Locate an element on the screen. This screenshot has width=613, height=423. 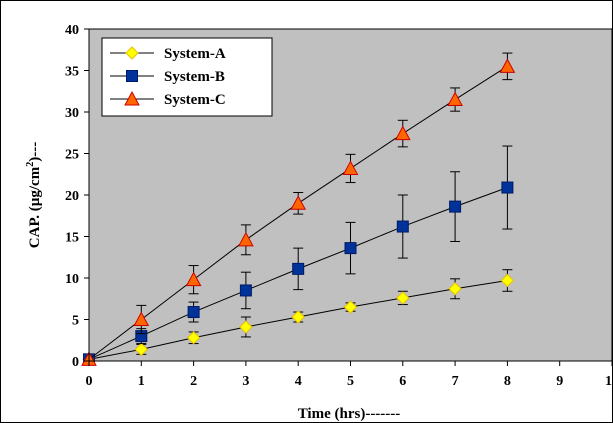
y-tick-label: 0 is located at coordinates (75, 362).